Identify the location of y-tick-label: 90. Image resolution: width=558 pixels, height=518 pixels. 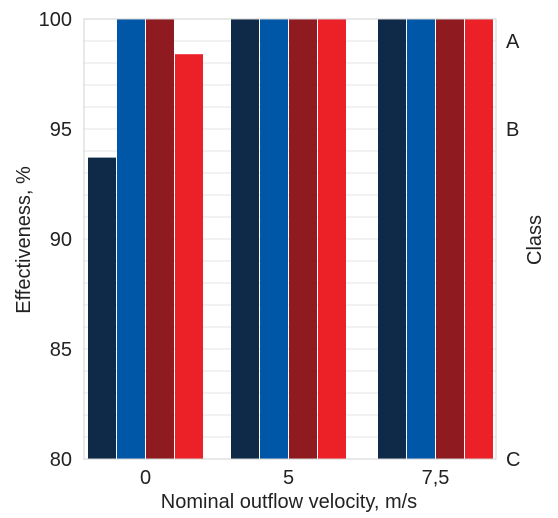
(61, 240).